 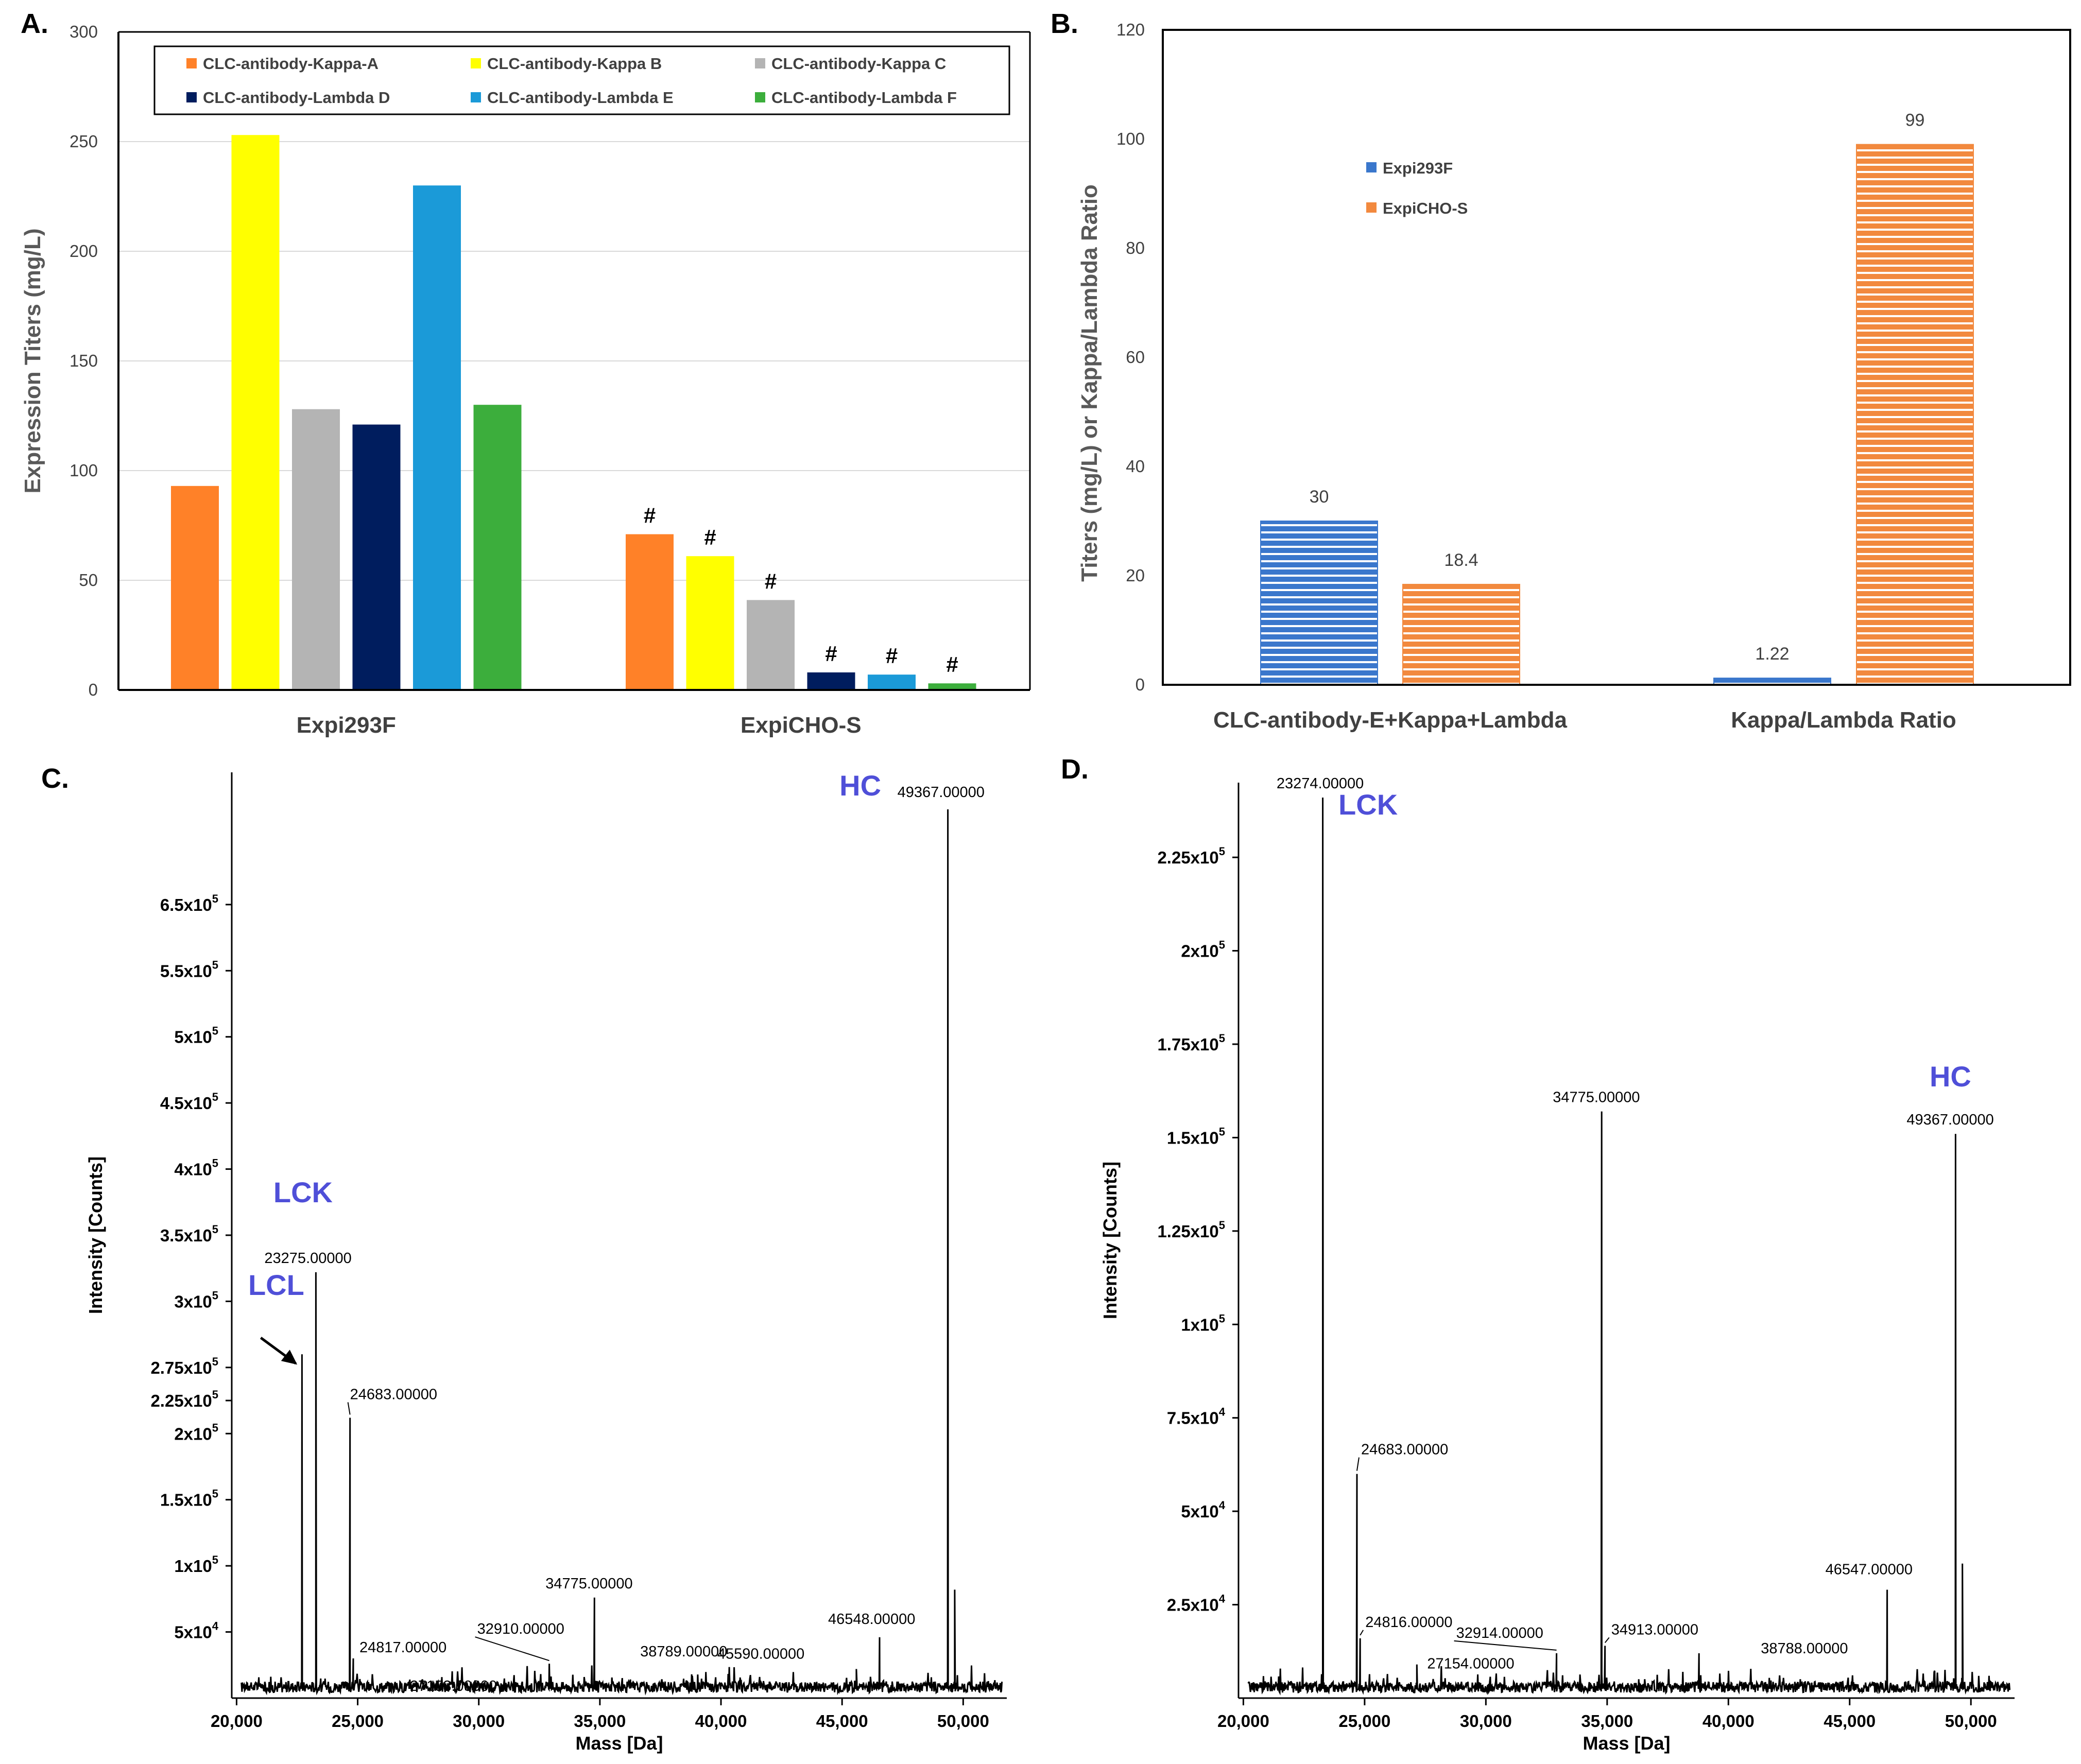 I want to click on b-category-label: Kappa/Lambda Ratio, so click(x=1843, y=720).